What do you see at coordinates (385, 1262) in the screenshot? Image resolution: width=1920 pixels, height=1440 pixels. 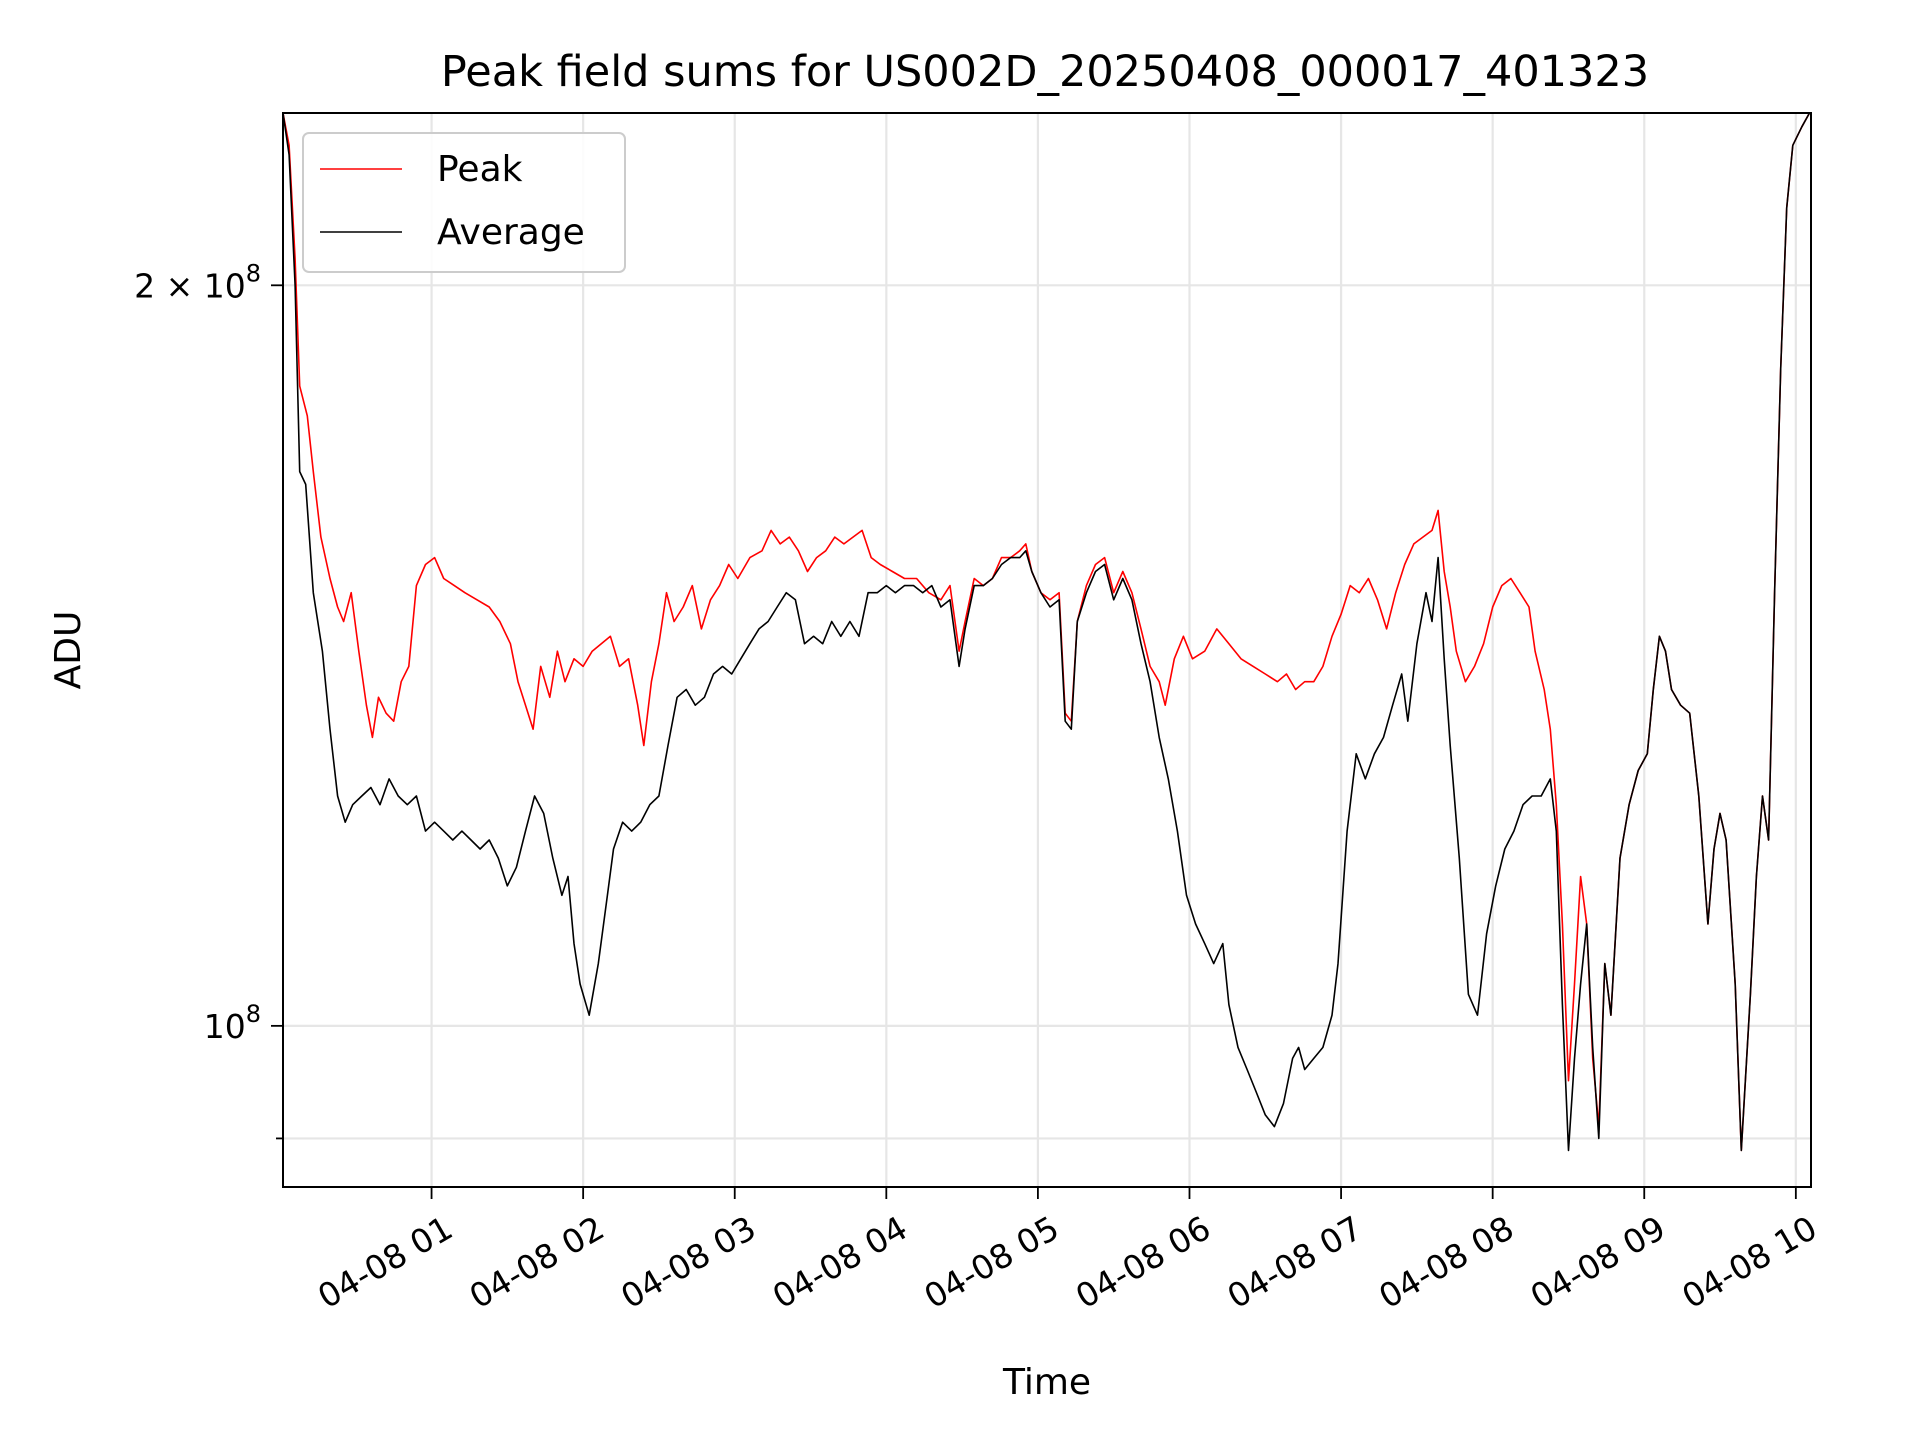 I see `x-tick-label: 04-08 01` at bounding box center [385, 1262].